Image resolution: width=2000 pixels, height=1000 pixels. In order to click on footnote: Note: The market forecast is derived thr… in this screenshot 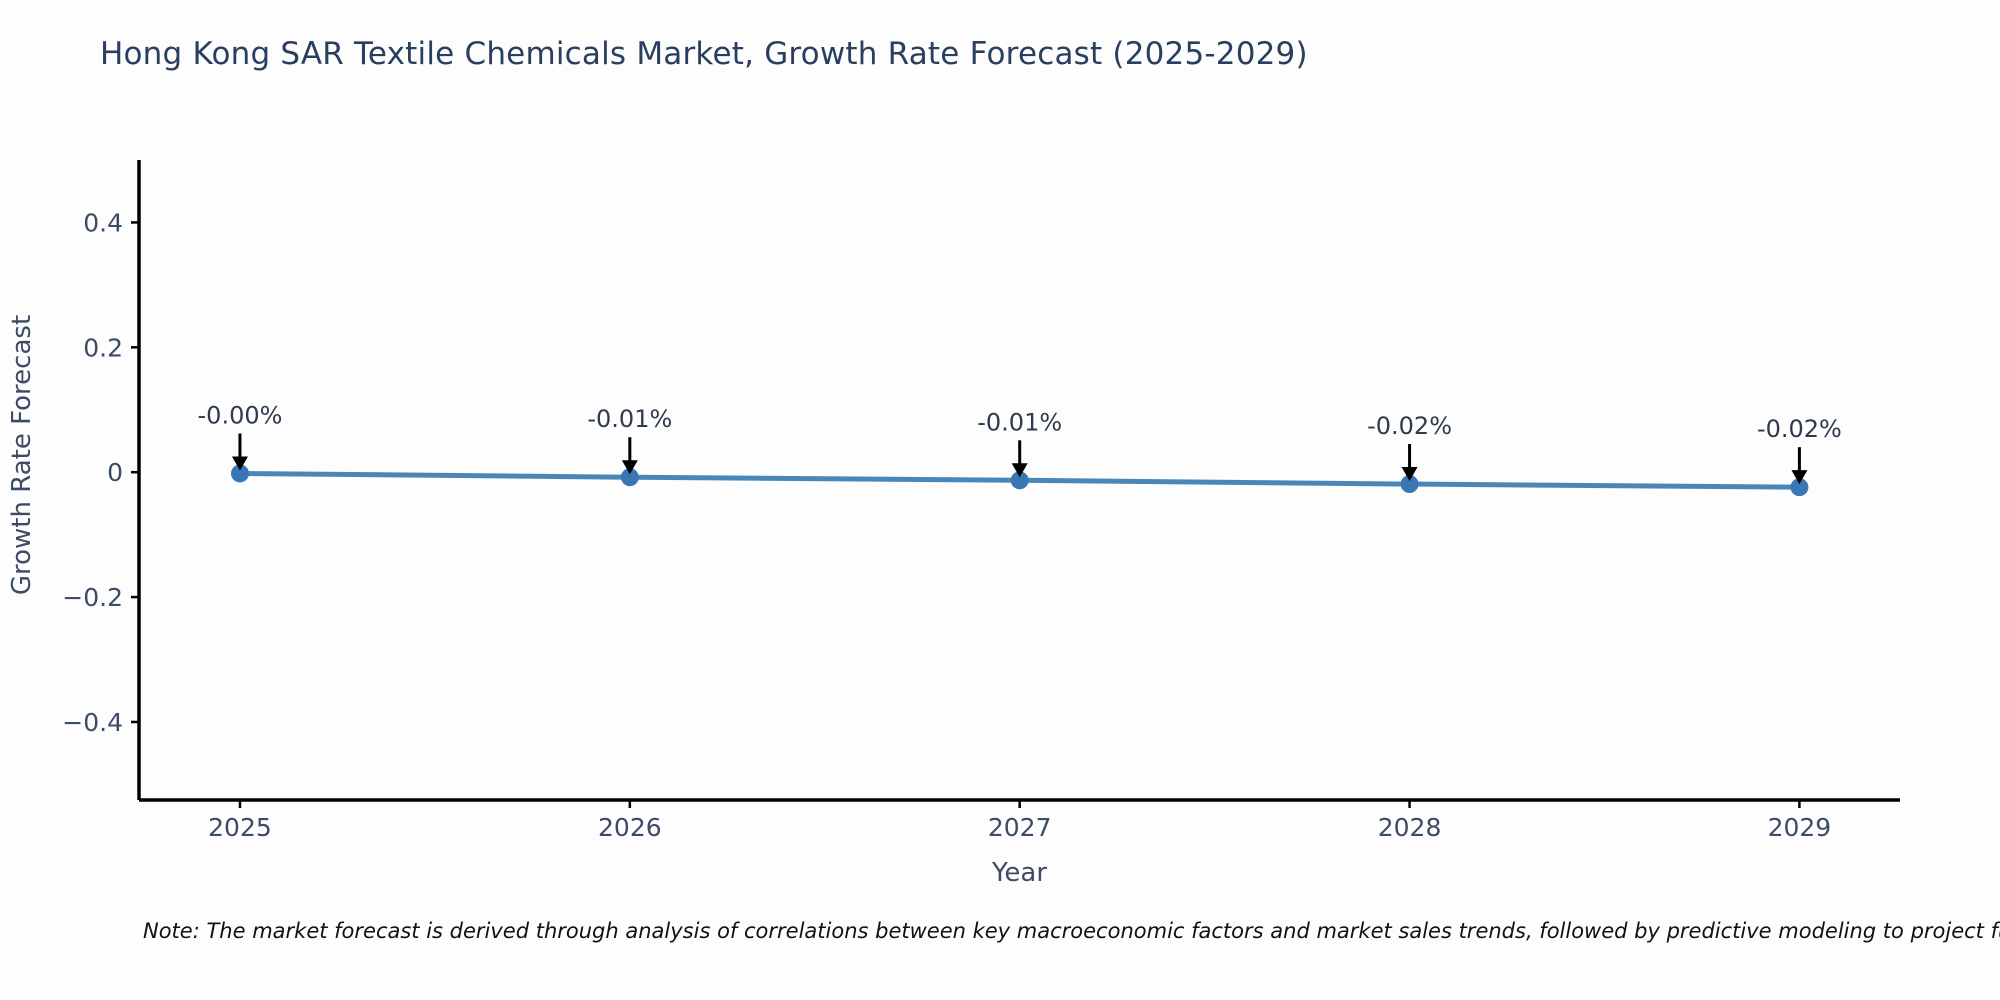, I will do `click(1071, 931)`.